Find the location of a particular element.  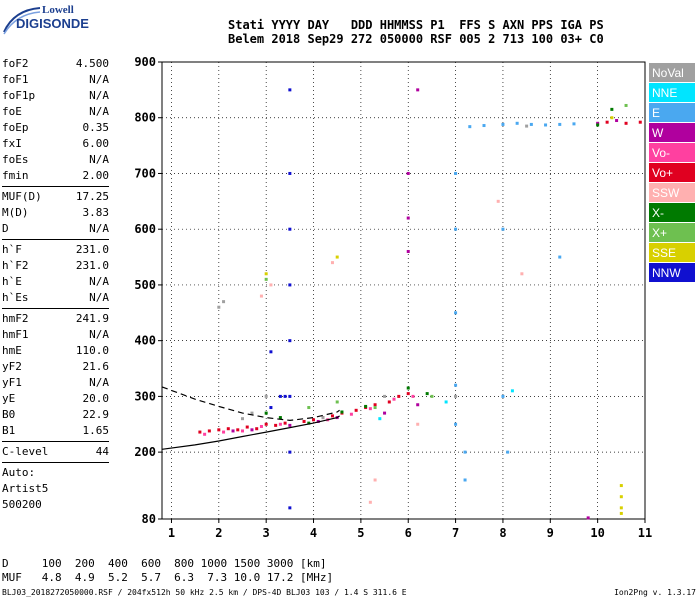

param-label: hmE is located at coordinates (12, 350).